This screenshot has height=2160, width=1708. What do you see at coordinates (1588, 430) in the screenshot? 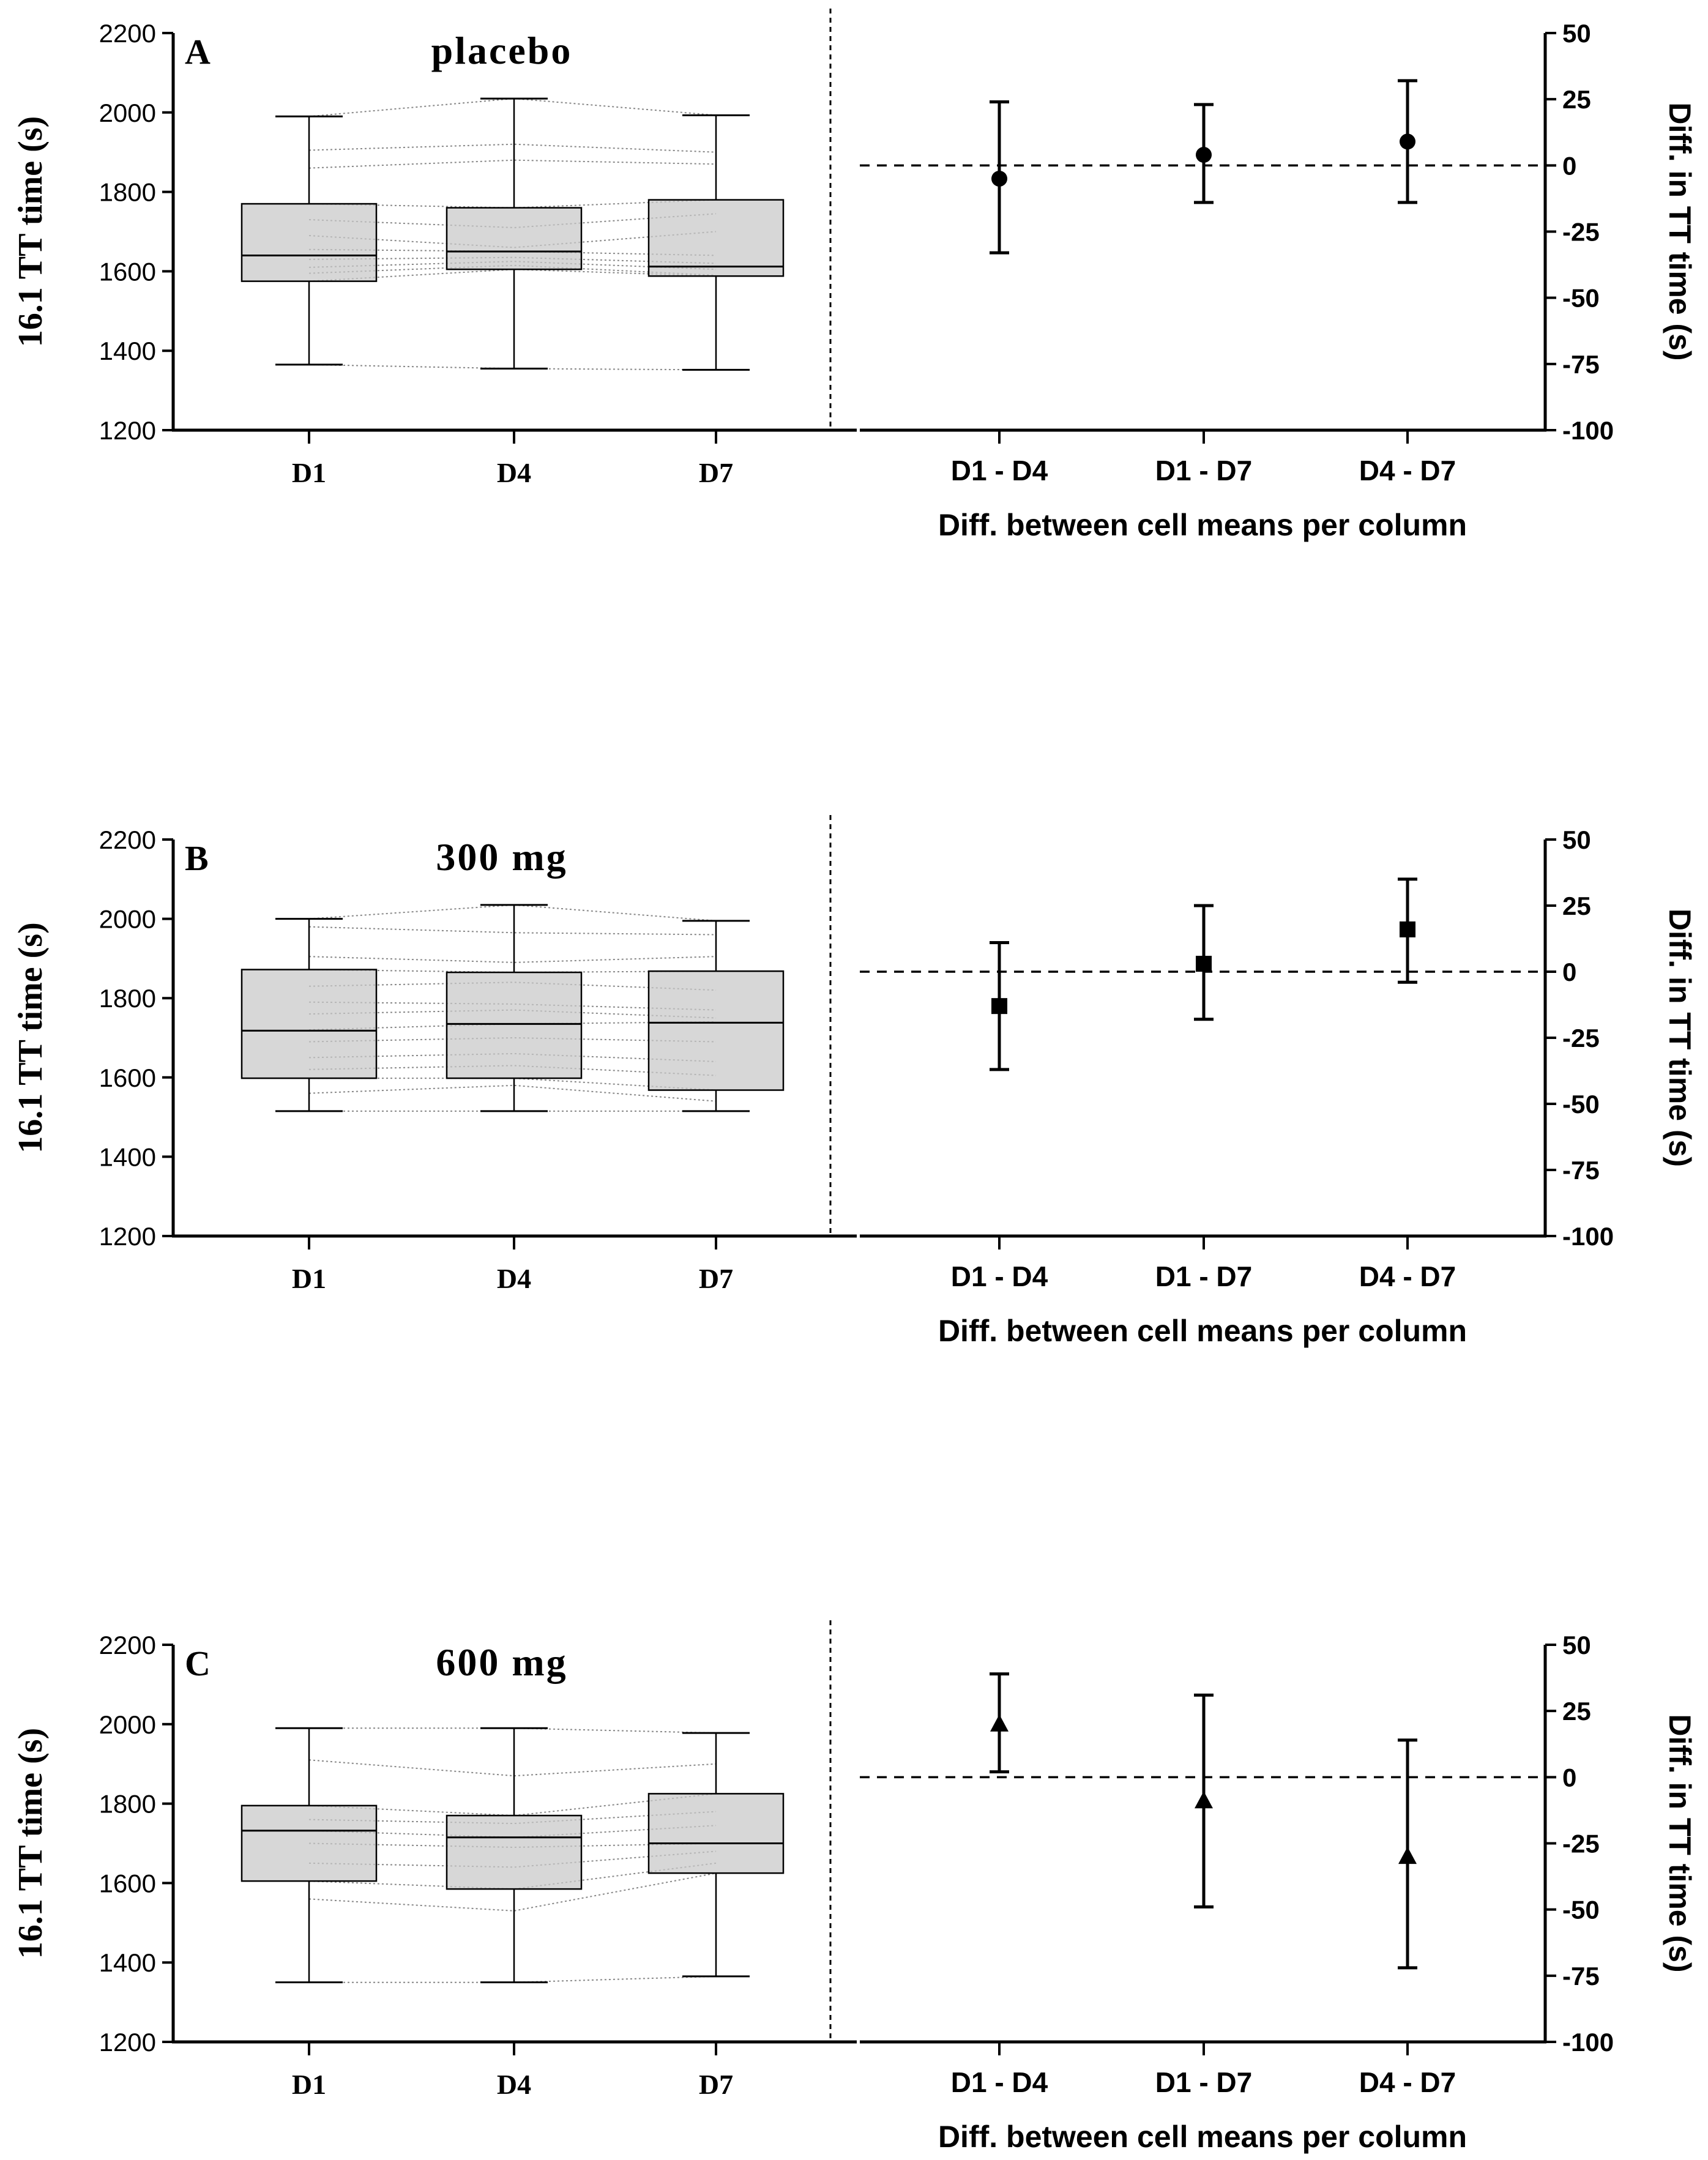
I see `y-tick-label: -100` at bounding box center [1588, 430].